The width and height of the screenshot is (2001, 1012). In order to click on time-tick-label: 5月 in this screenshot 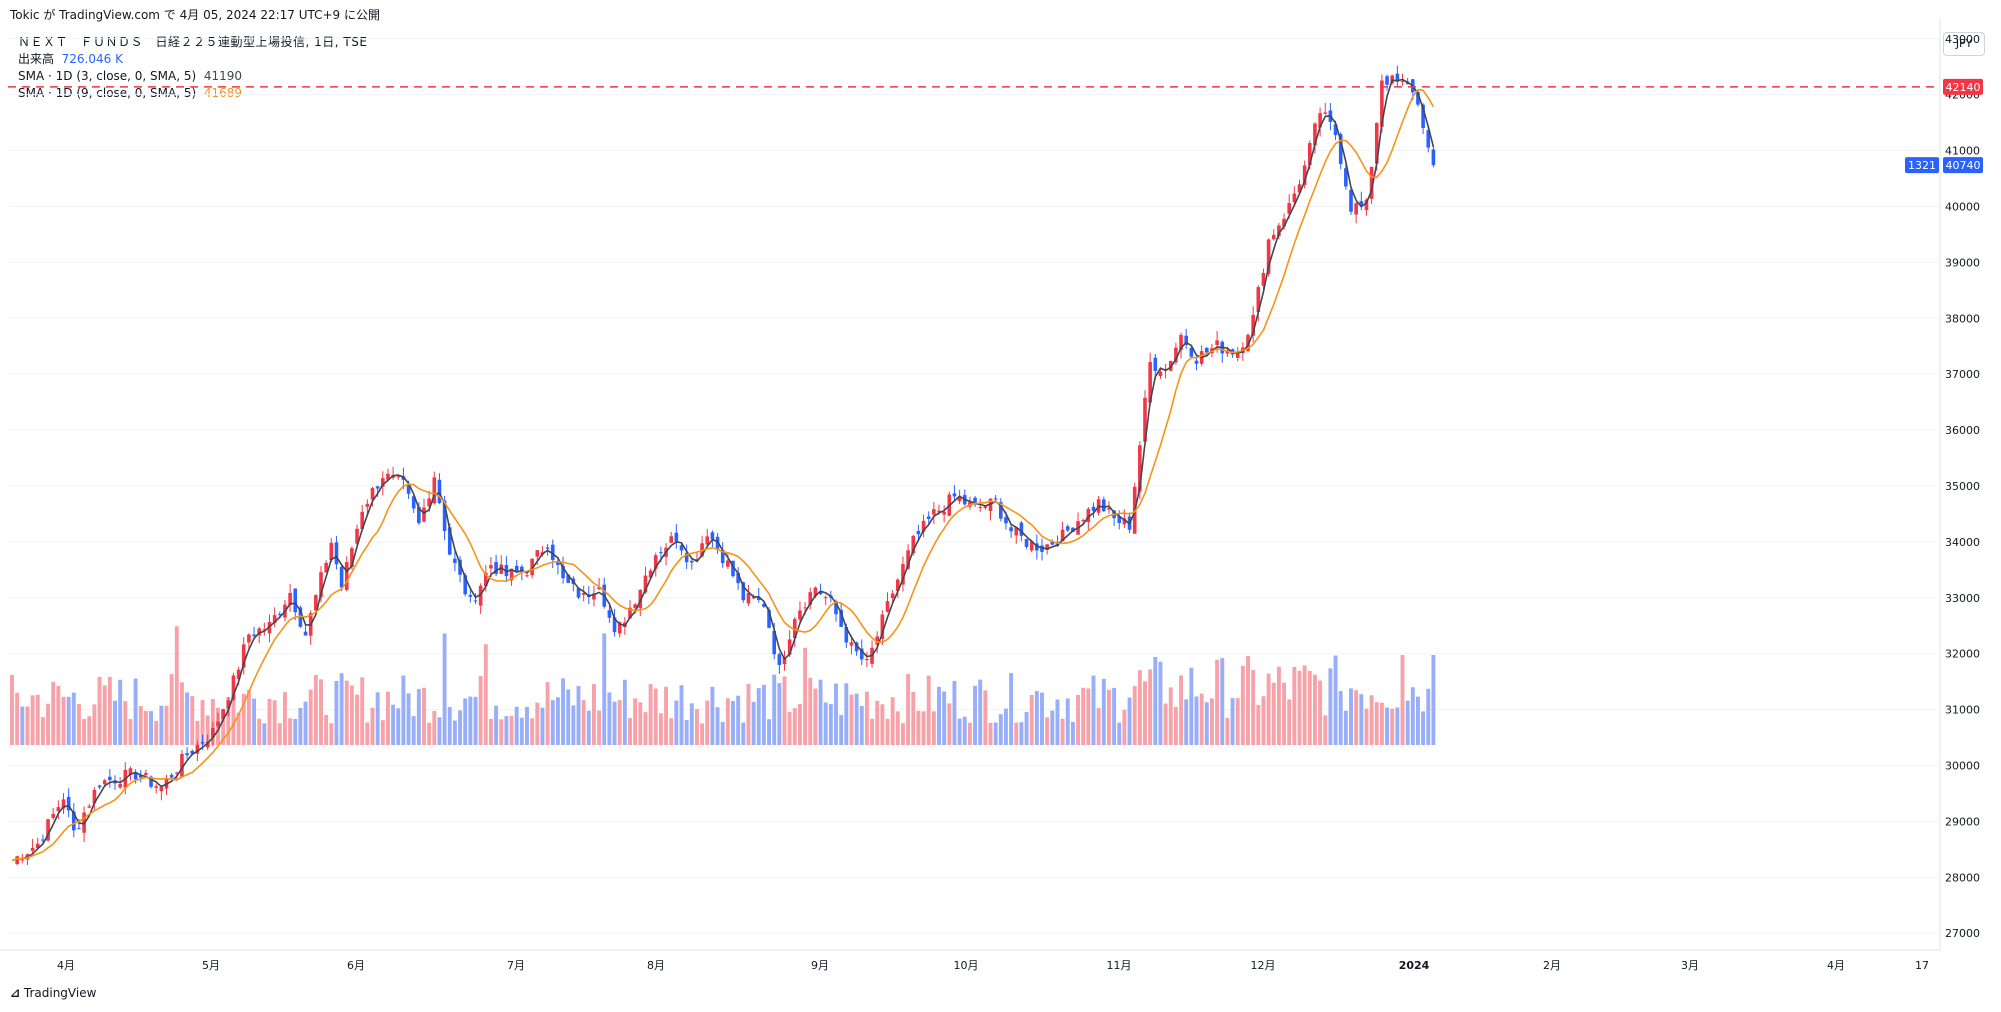, I will do `click(211, 965)`.